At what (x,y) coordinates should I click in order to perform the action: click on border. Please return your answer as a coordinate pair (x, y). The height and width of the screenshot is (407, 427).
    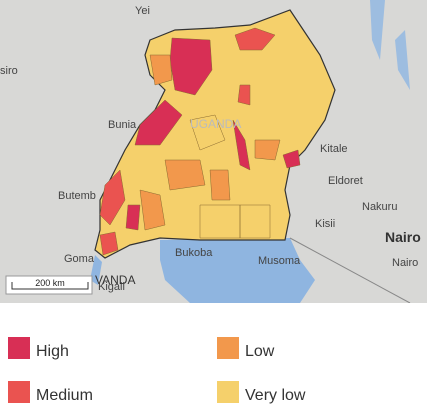
    Looking at the image, I should click on (350, 270).